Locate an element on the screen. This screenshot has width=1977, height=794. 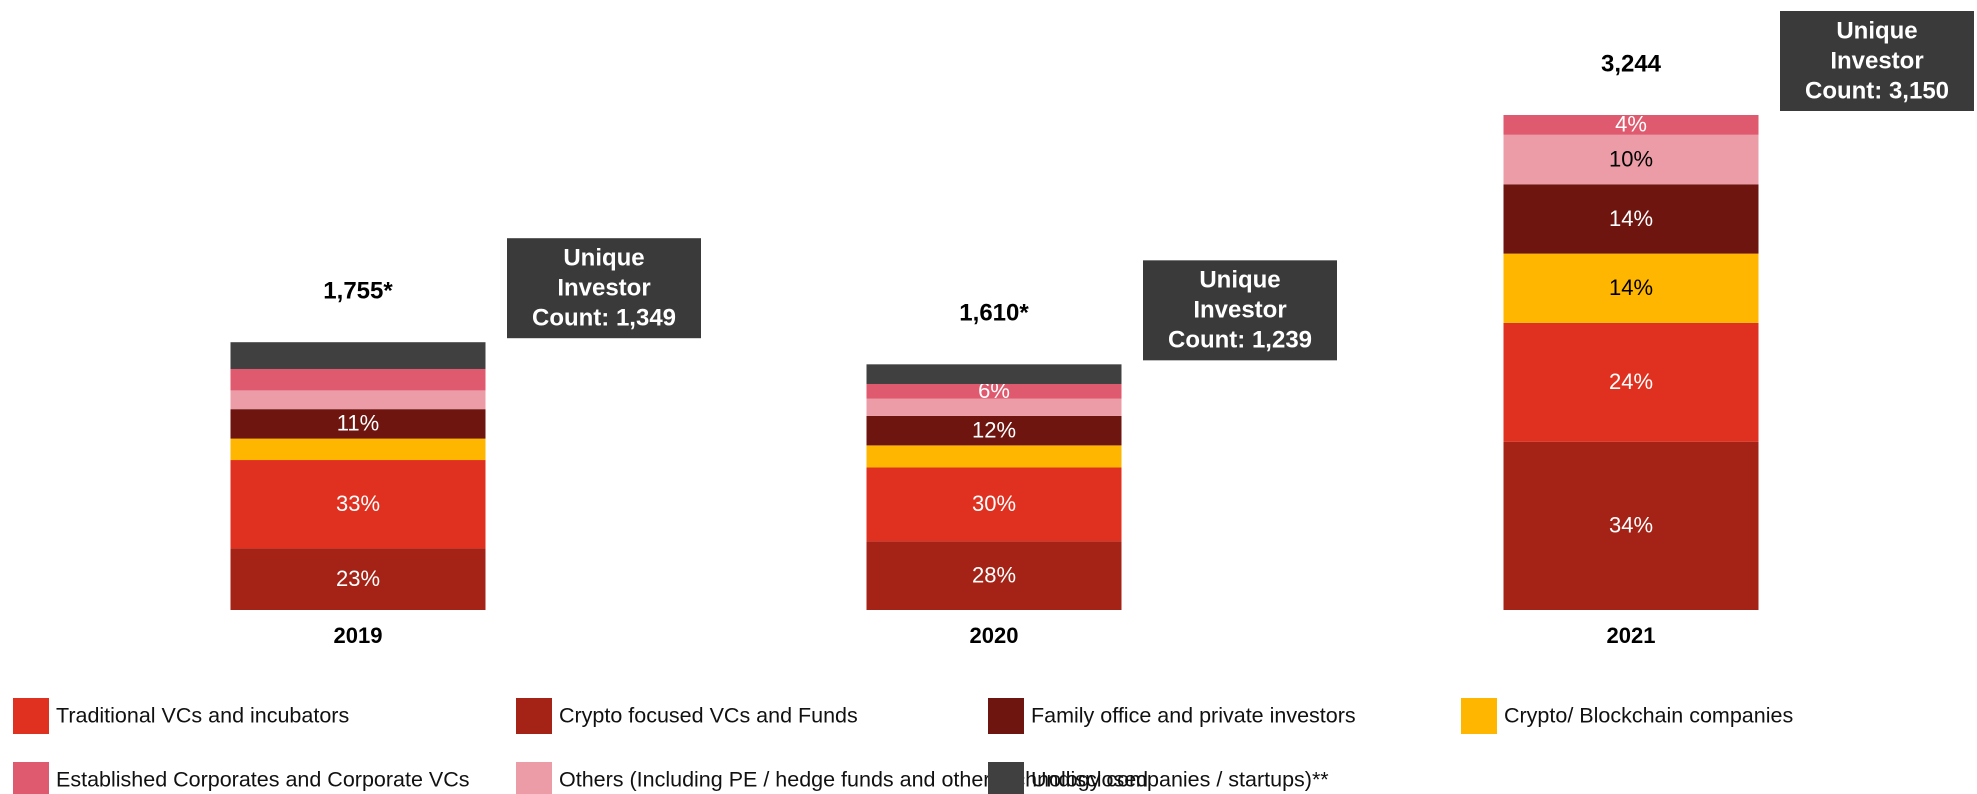
total-label: 1,610* is located at coordinates (994, 313).